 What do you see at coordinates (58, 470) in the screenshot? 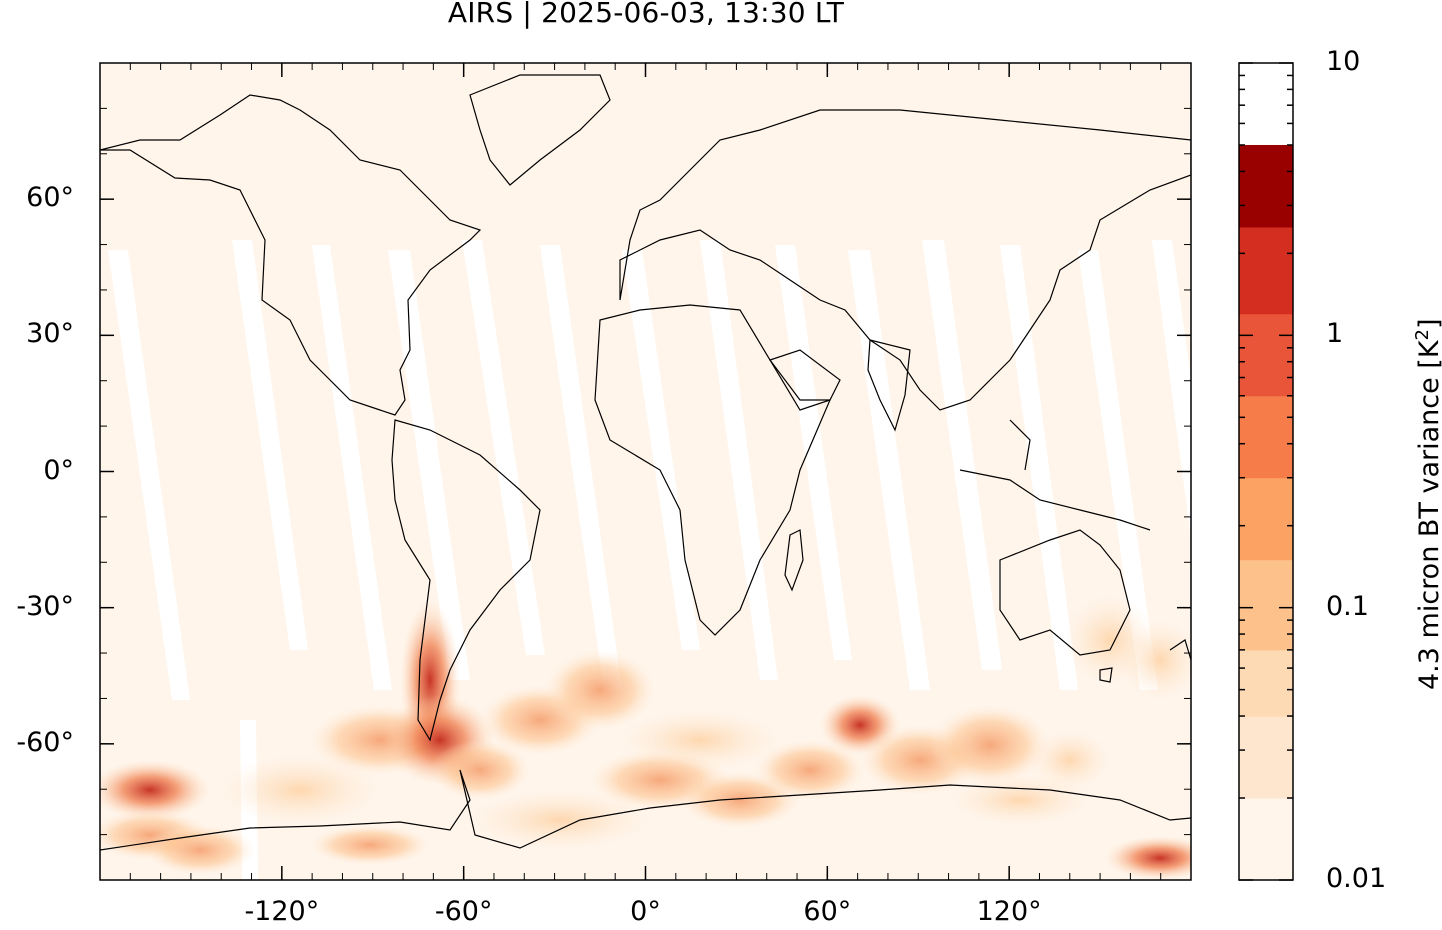
I see `latitude-tick-label: 0°` at bounding box center [58, 470].